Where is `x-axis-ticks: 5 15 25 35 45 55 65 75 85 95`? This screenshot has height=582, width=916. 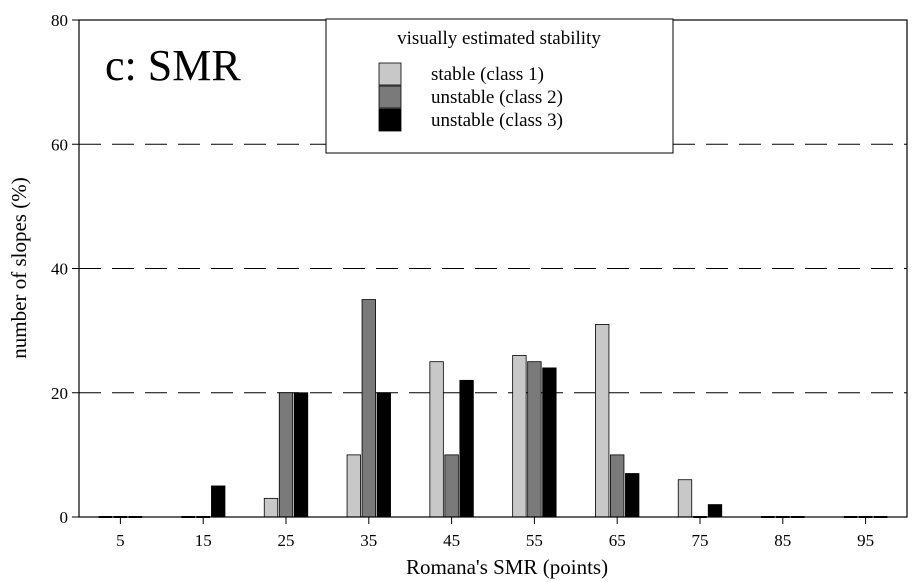 x-axis-ticks: 5 15 25 35 45 55 65 75 85 95 is located at coordinates (495, 533).